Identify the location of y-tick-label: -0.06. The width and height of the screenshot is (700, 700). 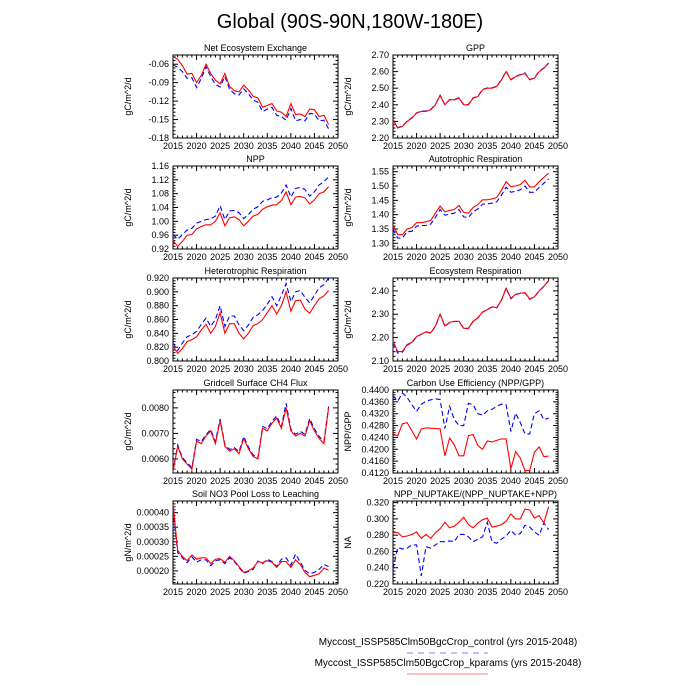
(158, 64).